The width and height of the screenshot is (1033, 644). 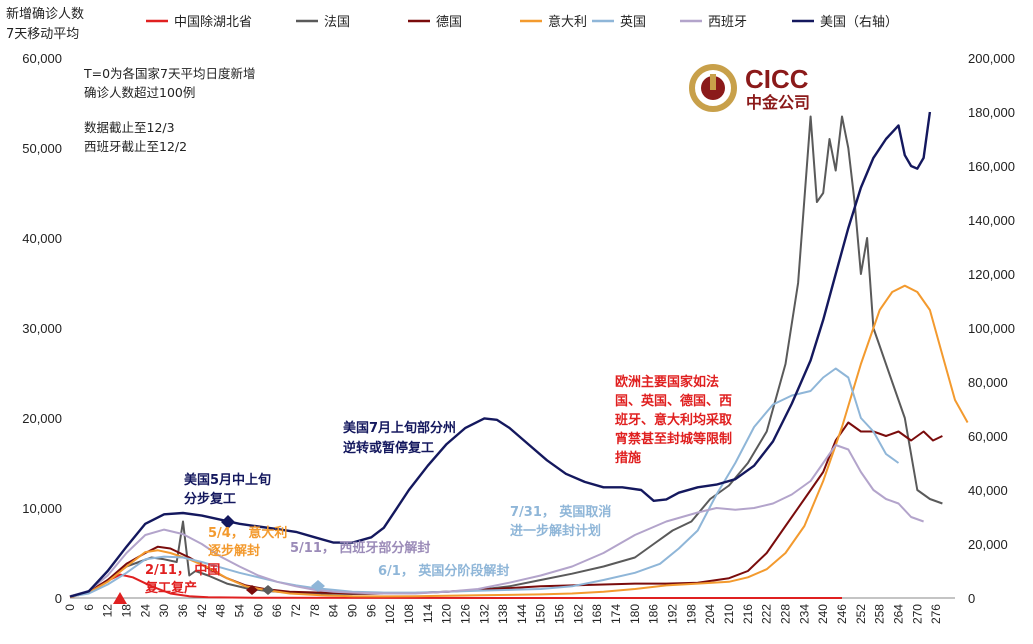 I want to click on right-y-tick-label: 140,000, so click(x=991, y=220).